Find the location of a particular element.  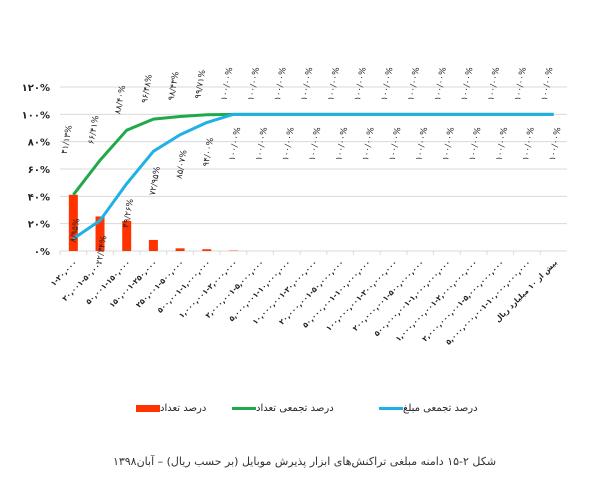

y-tick-label: ۴۰% is located at coordinates (39, 197).